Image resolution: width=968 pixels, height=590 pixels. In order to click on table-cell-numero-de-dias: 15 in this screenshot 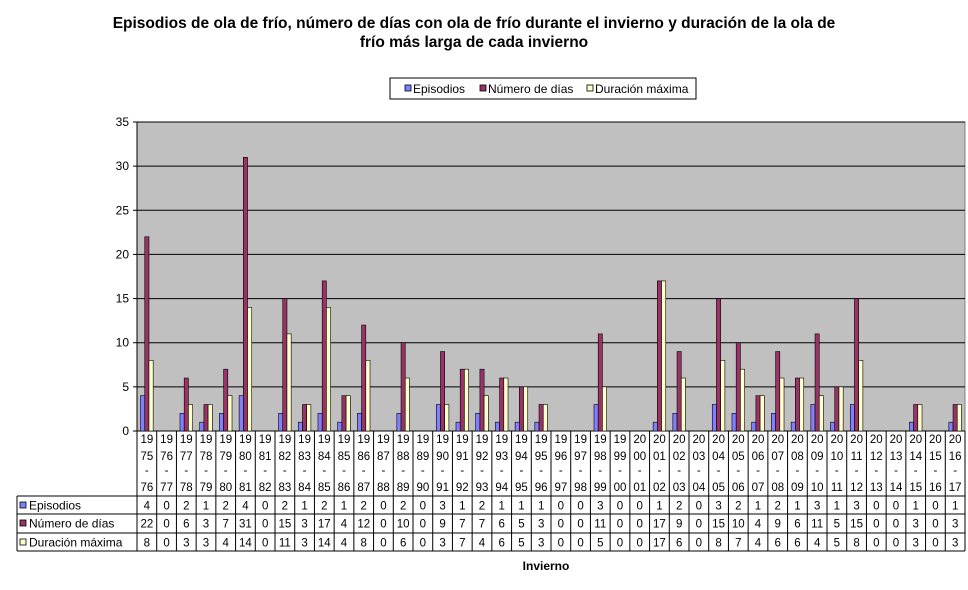, I will do `click(718, 525)`.